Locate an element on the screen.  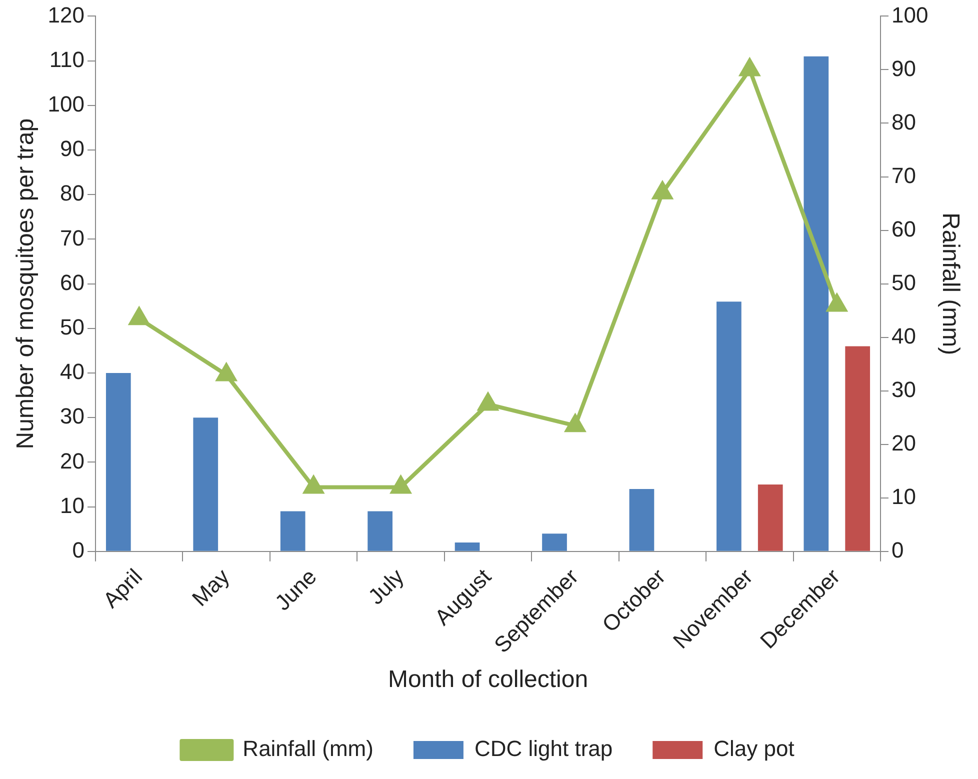
y2-tick-label: 0 is located at coordinates (897, 550).